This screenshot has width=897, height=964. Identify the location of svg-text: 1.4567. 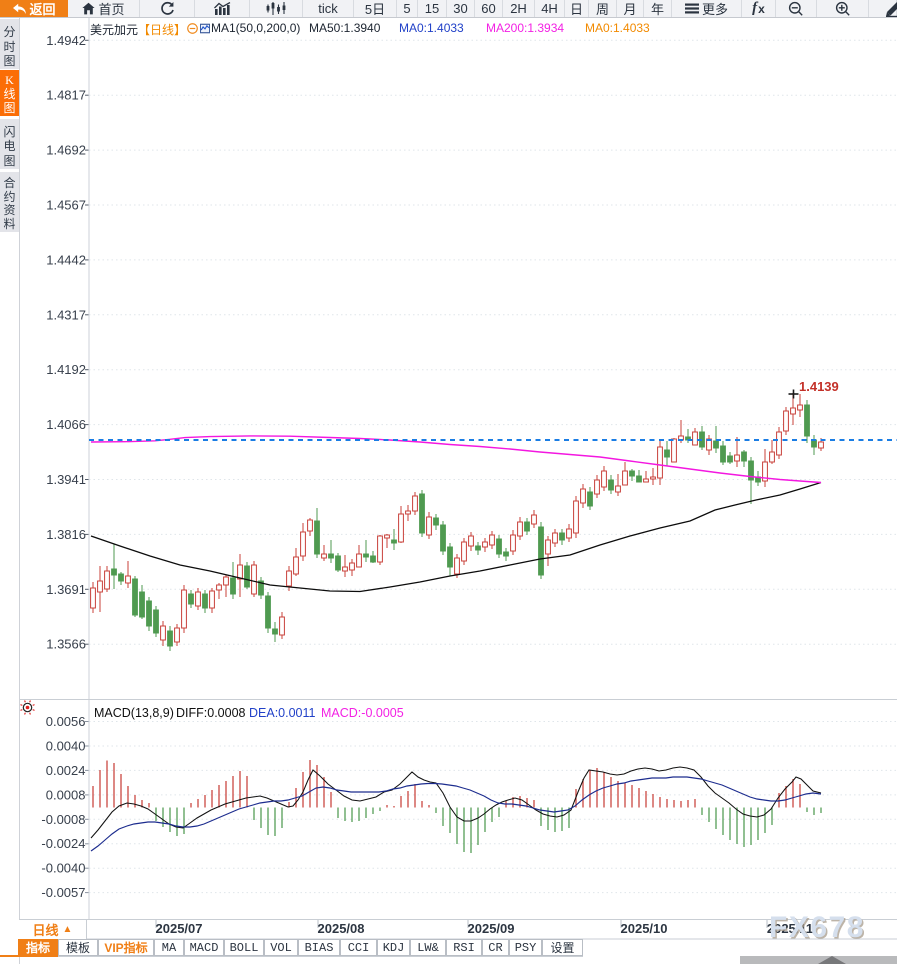
(66, 205).